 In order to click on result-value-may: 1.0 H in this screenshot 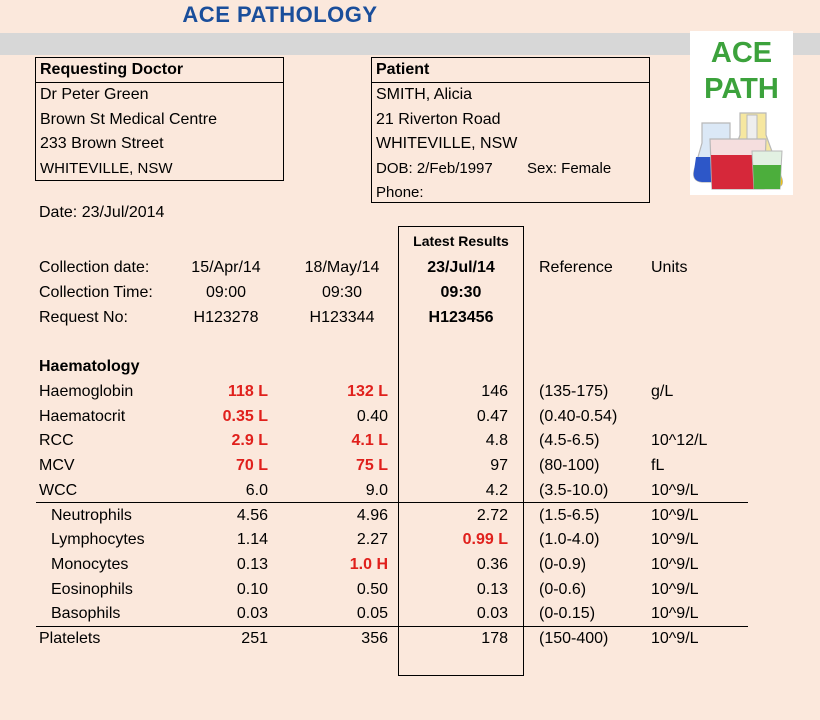, I will do `click(368, 564)`.